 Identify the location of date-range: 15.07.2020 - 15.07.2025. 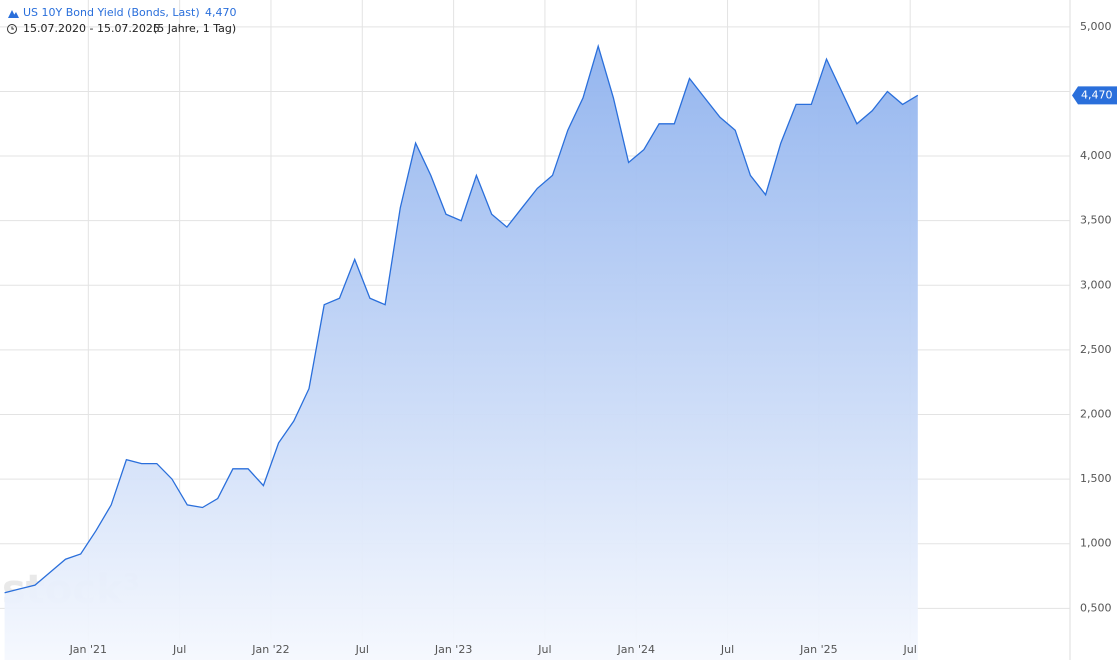
(91, 28).